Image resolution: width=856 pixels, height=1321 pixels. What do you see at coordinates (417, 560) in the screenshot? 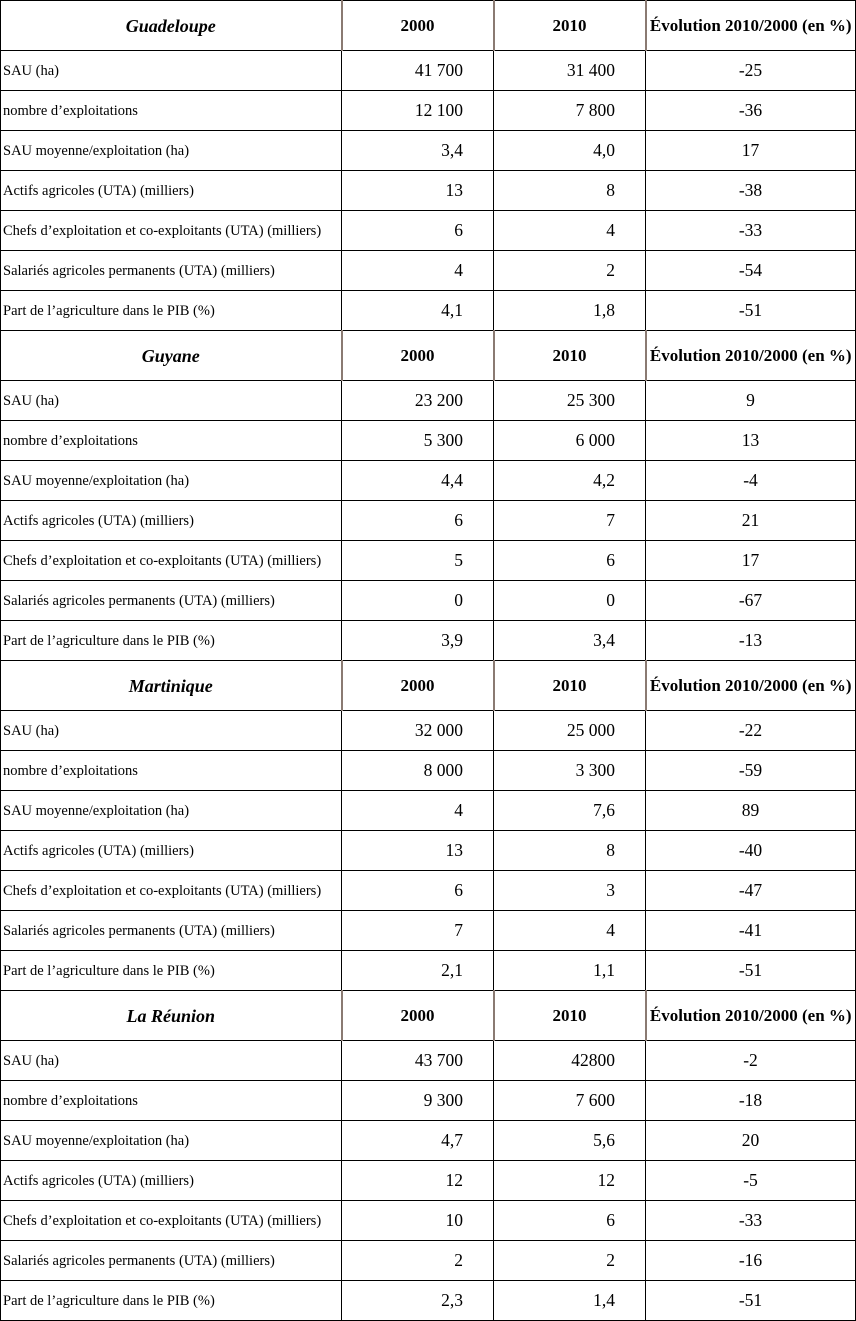
I see `value-2000: 5` at bounding box center [417, 560].